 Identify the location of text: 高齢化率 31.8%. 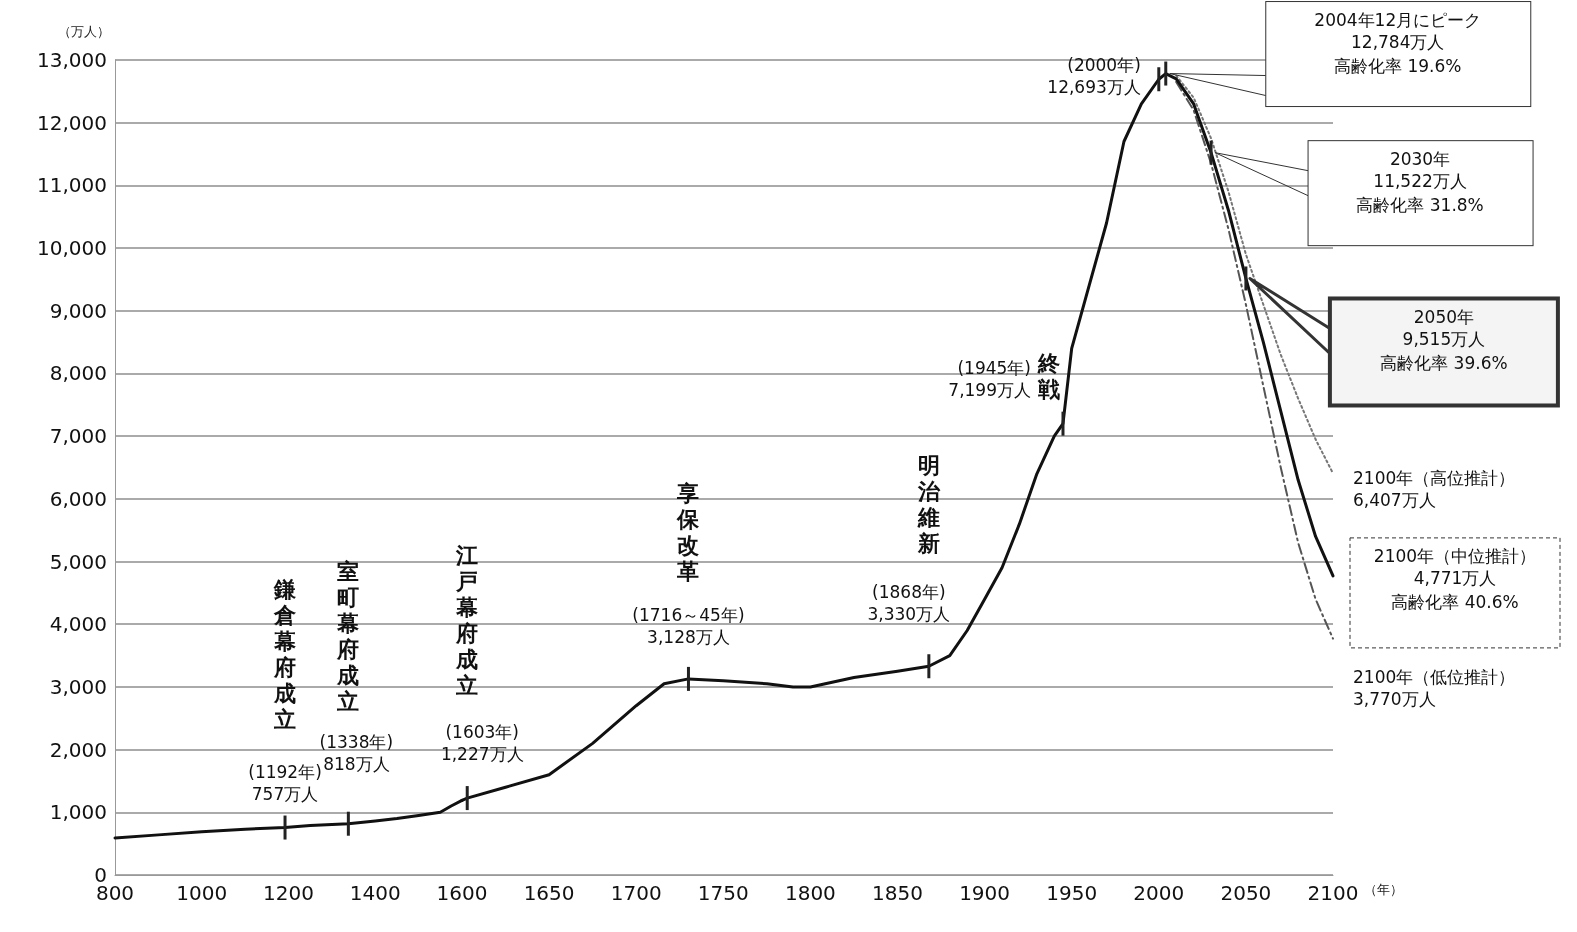
(1420, 204).